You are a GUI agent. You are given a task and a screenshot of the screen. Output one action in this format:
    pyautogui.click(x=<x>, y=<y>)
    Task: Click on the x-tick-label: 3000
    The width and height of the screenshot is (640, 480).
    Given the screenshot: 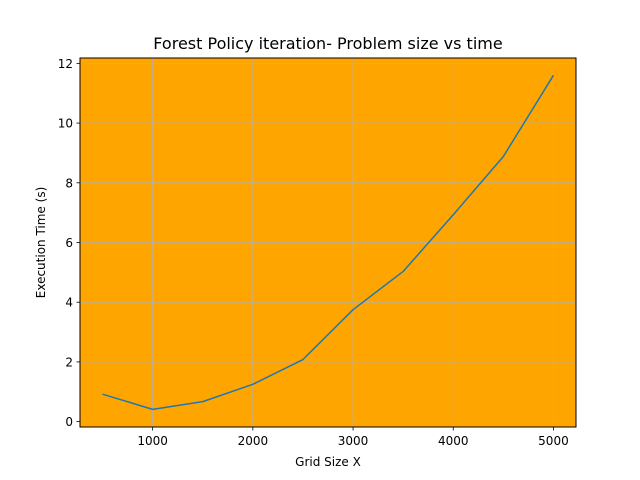 What is the action you would take?
    pyautogui.click(x=353, y=441)
    